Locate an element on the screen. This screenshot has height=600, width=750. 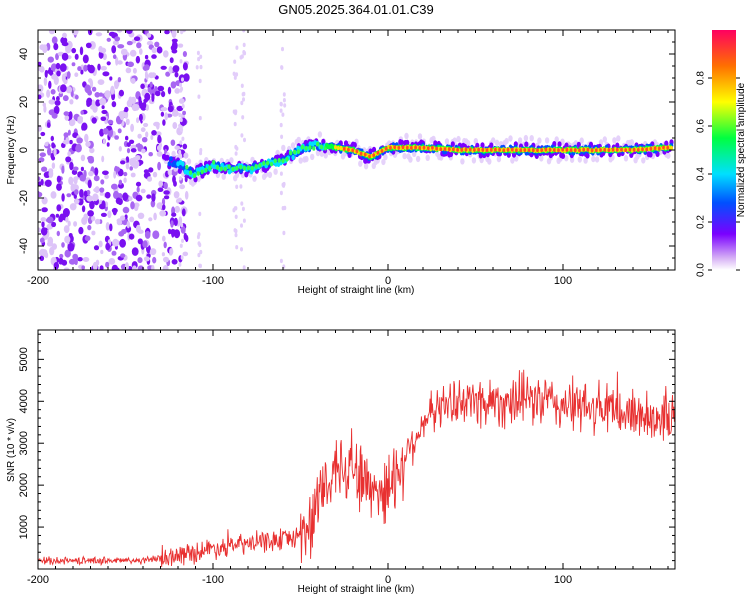
x-tick-label: 0 is located at coordinates (388, 580).